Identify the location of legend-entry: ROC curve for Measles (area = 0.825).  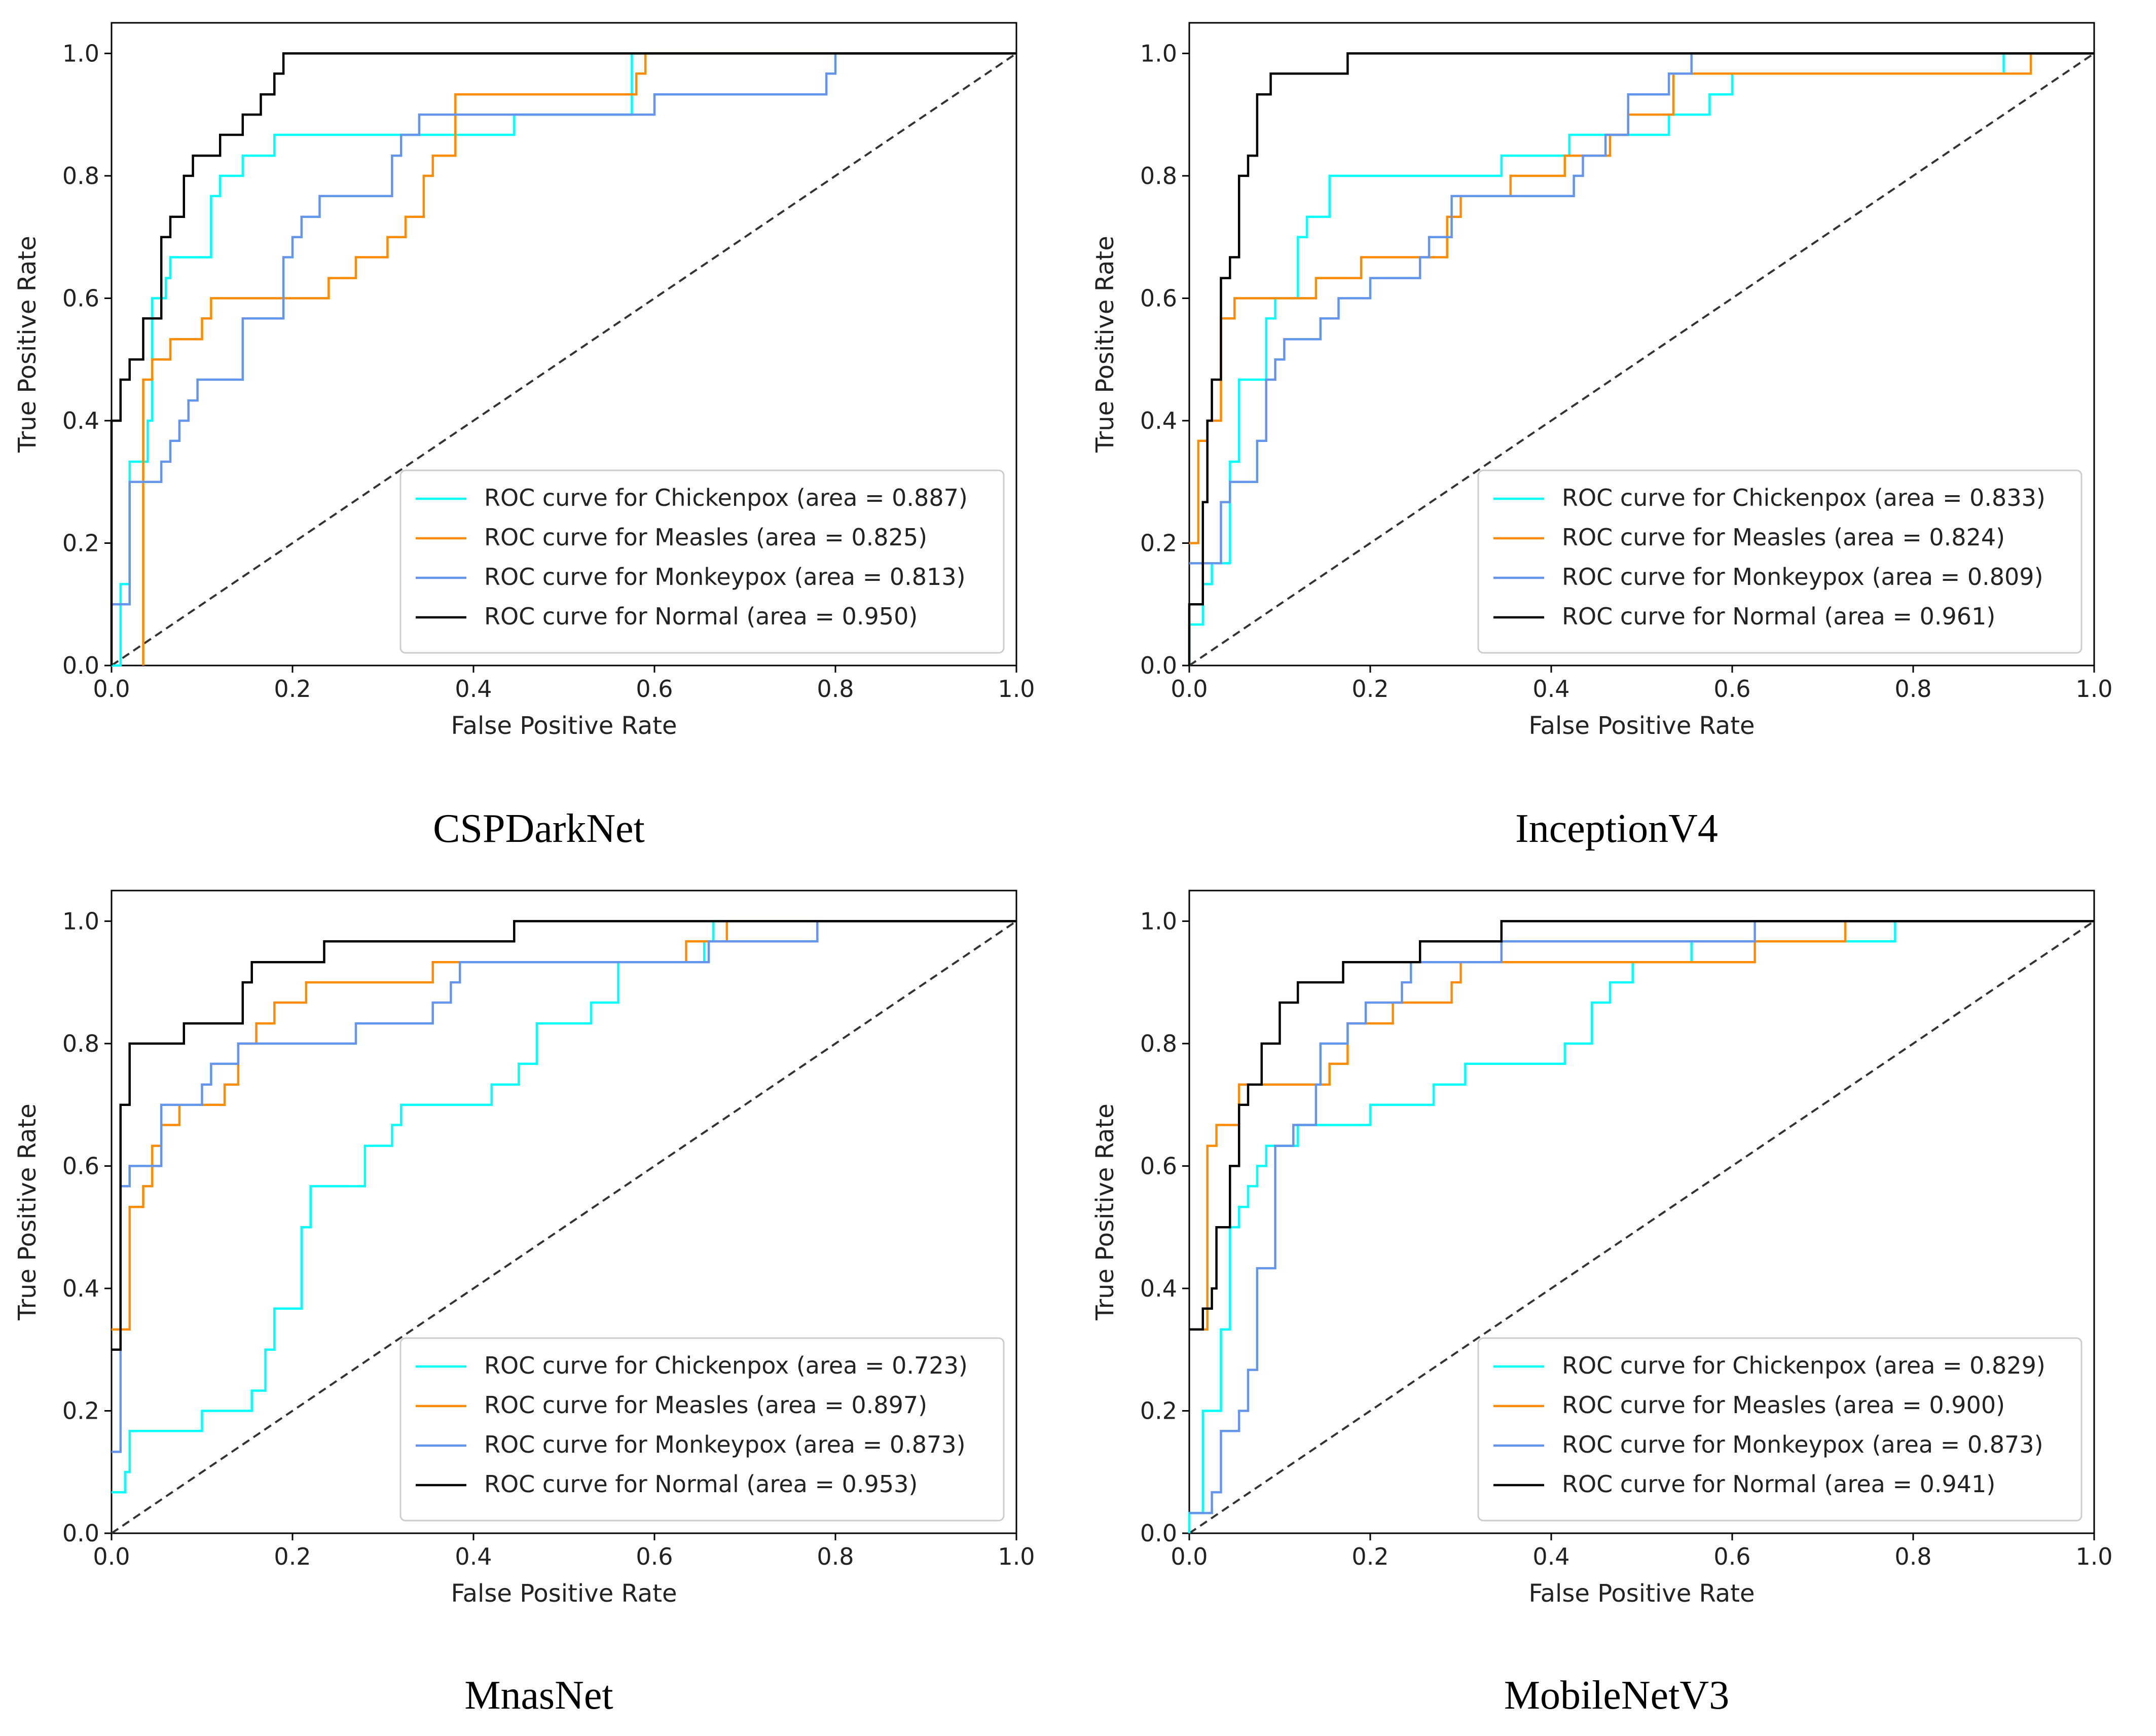
(705, 537).